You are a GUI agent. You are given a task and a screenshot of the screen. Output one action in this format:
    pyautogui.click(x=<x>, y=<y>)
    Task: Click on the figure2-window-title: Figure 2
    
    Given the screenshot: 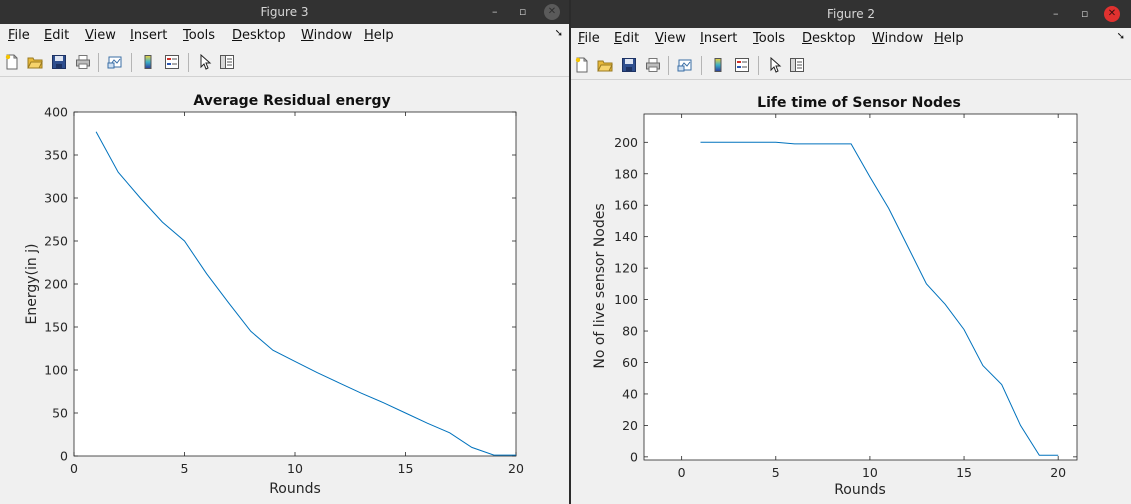 What is the action you would take?
    pyautogui.click(x=851, y=14)
    